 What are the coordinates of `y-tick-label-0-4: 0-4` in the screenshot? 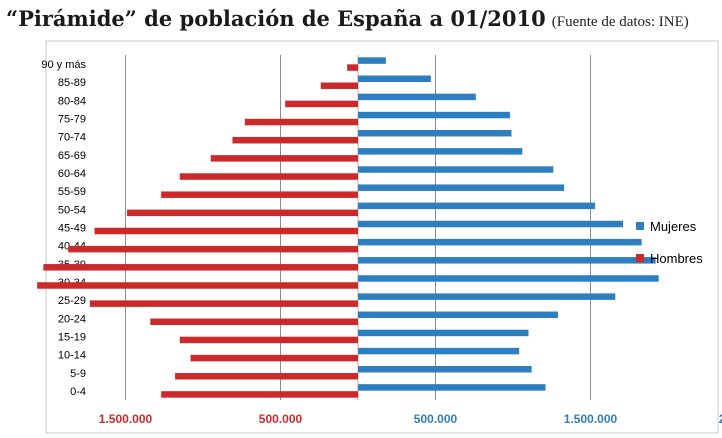 It's located at (78, 392).